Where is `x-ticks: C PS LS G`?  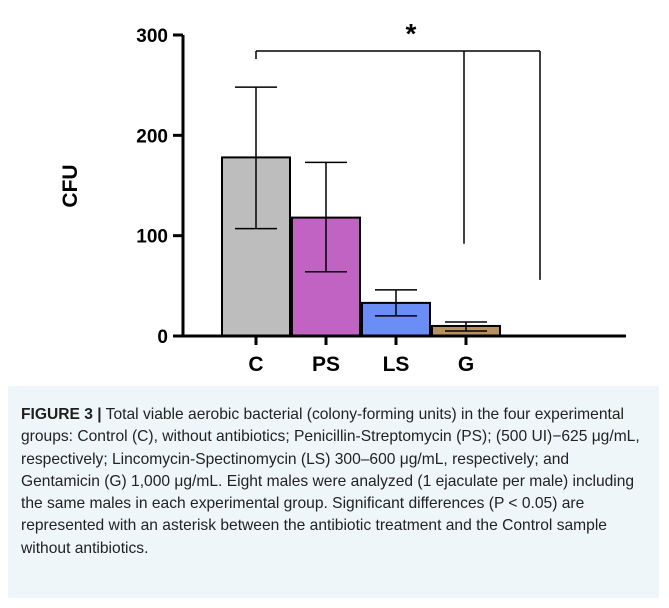
x-ticks: C PS LS G is located at coordinates (361, 356).